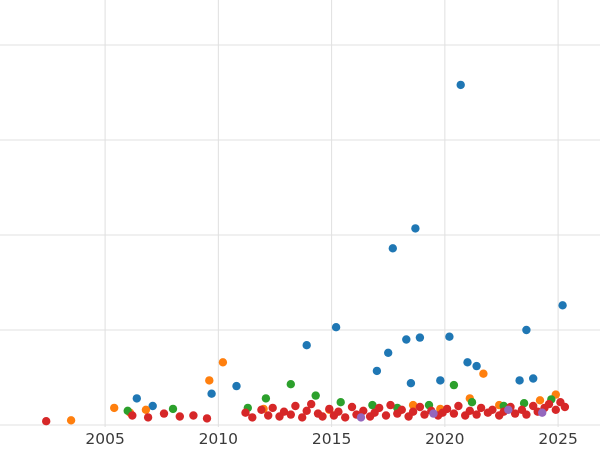 This screenshot has width=600, height=450. I want to click on x-tick-label: 2020, so click(444, 439).